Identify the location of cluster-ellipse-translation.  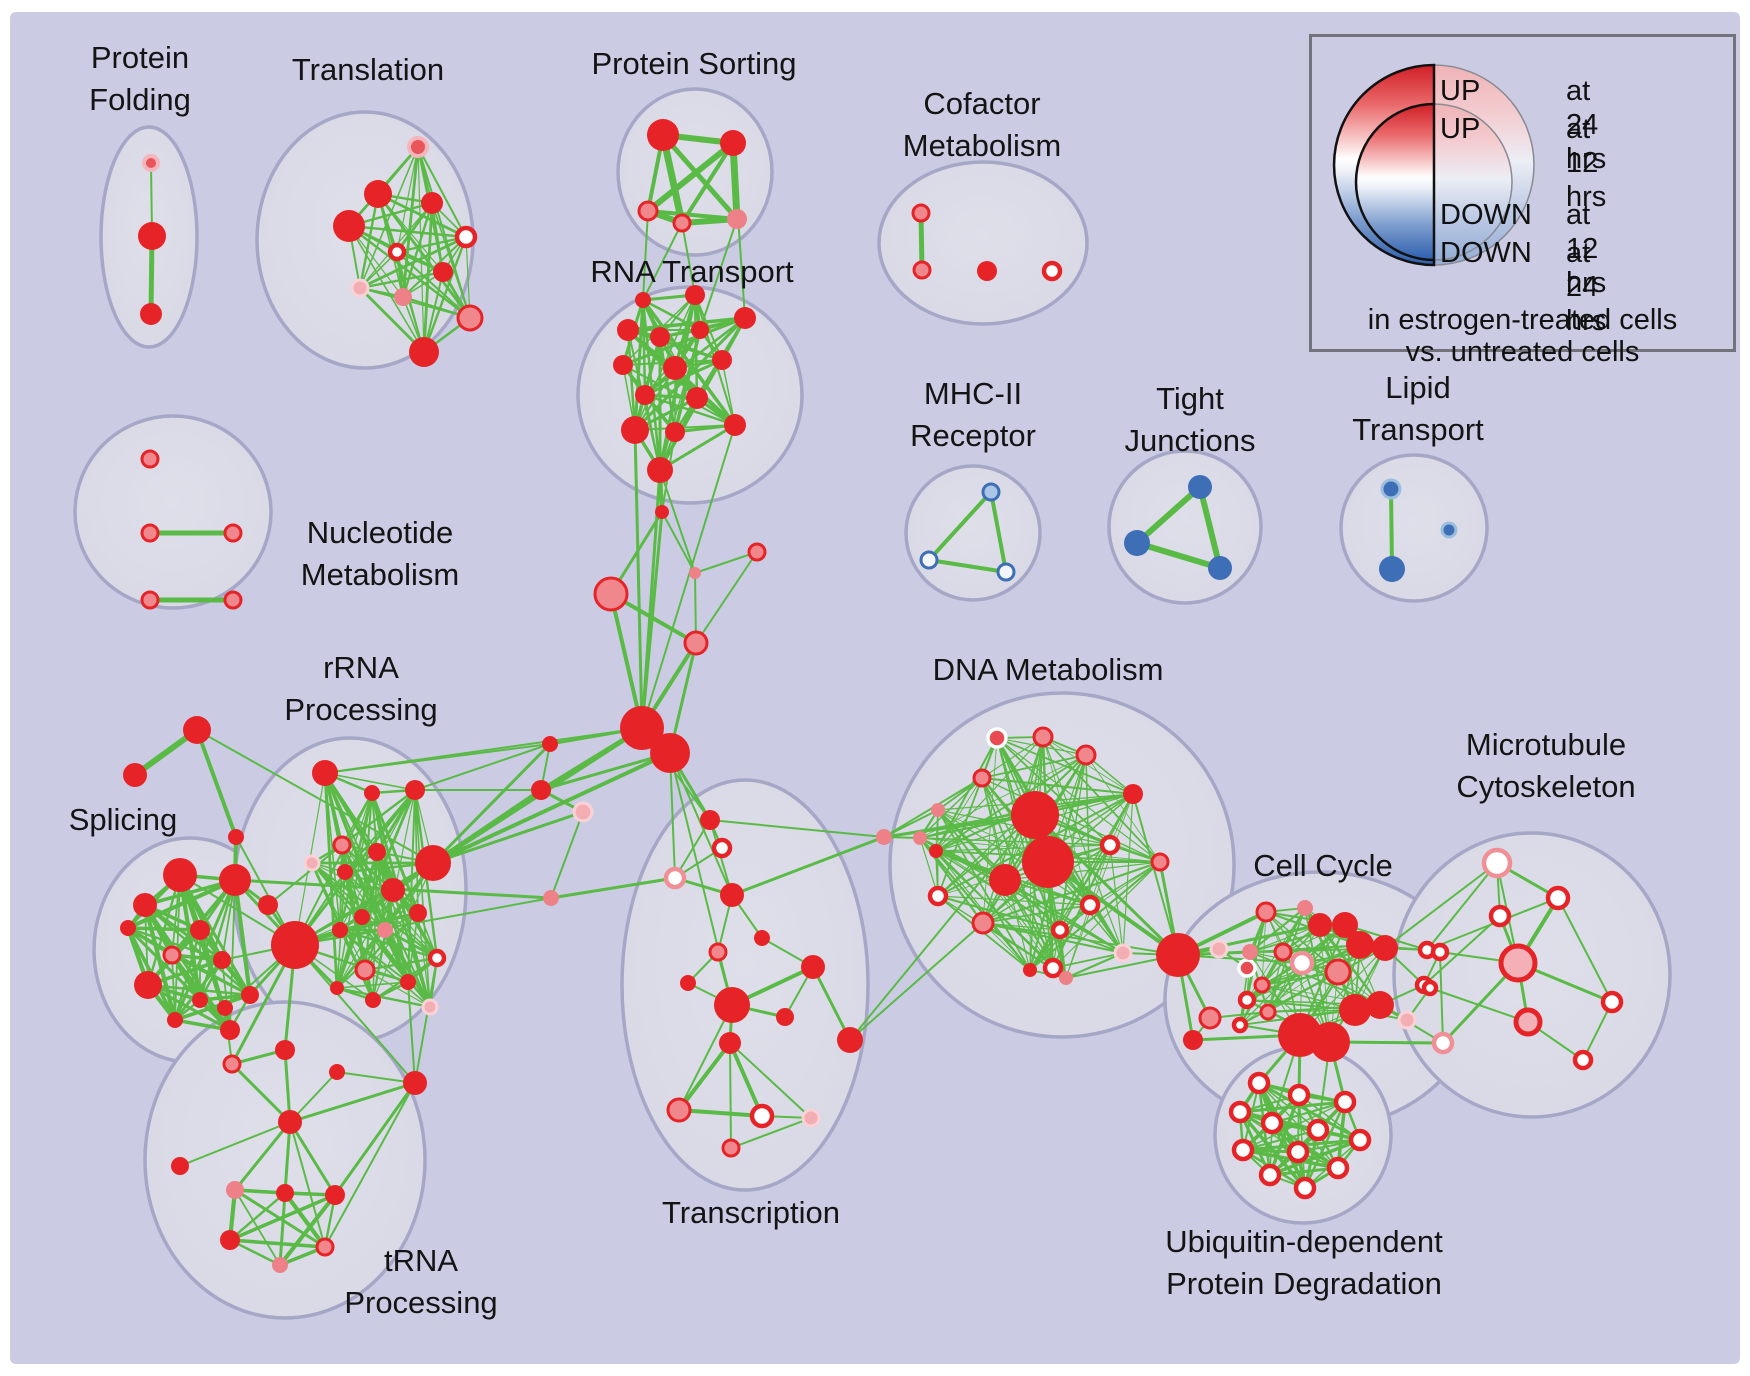
(365, 240).